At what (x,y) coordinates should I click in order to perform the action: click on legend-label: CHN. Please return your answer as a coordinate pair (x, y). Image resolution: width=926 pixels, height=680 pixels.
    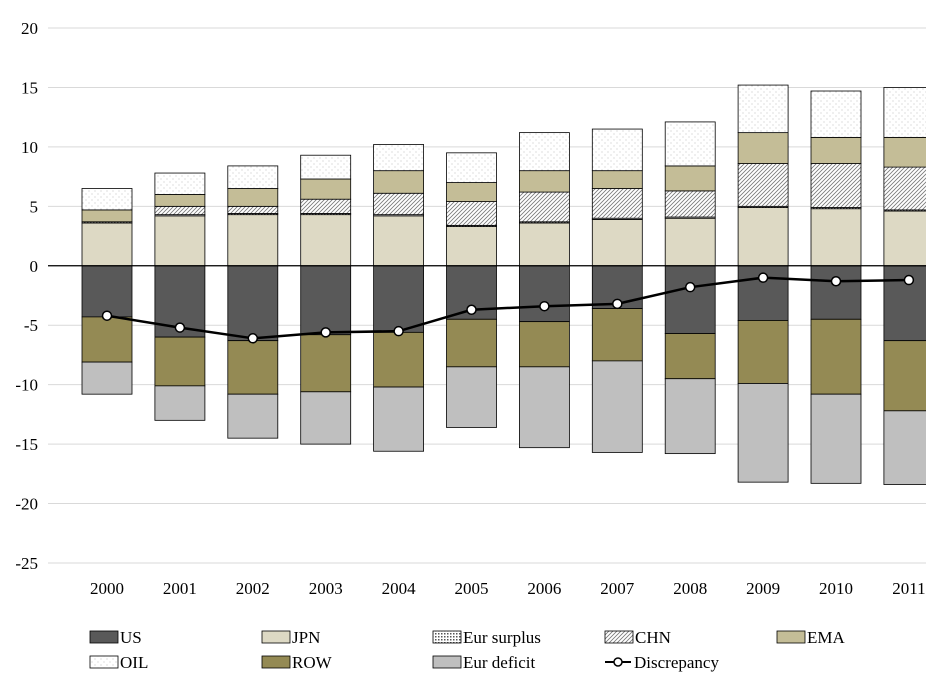
    Looking at the image, I should click on (653, 637).